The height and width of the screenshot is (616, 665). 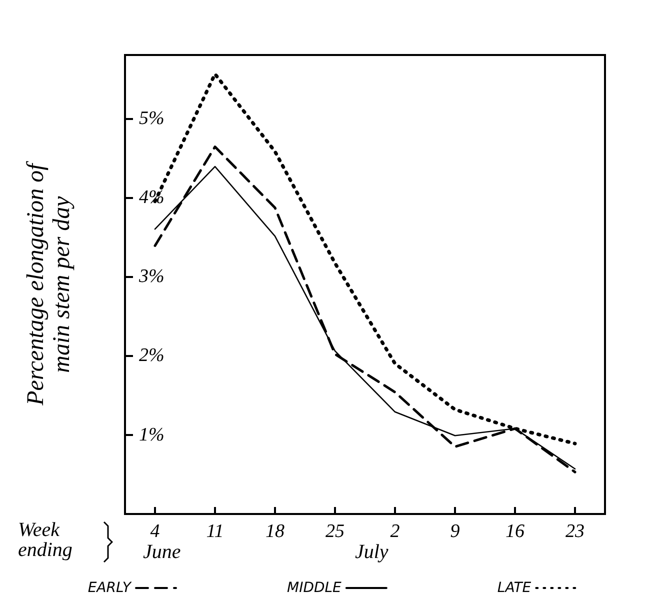 I want to click on y-axis-title: Percentage elongation of main stem per day, so click(x=49, y=283).